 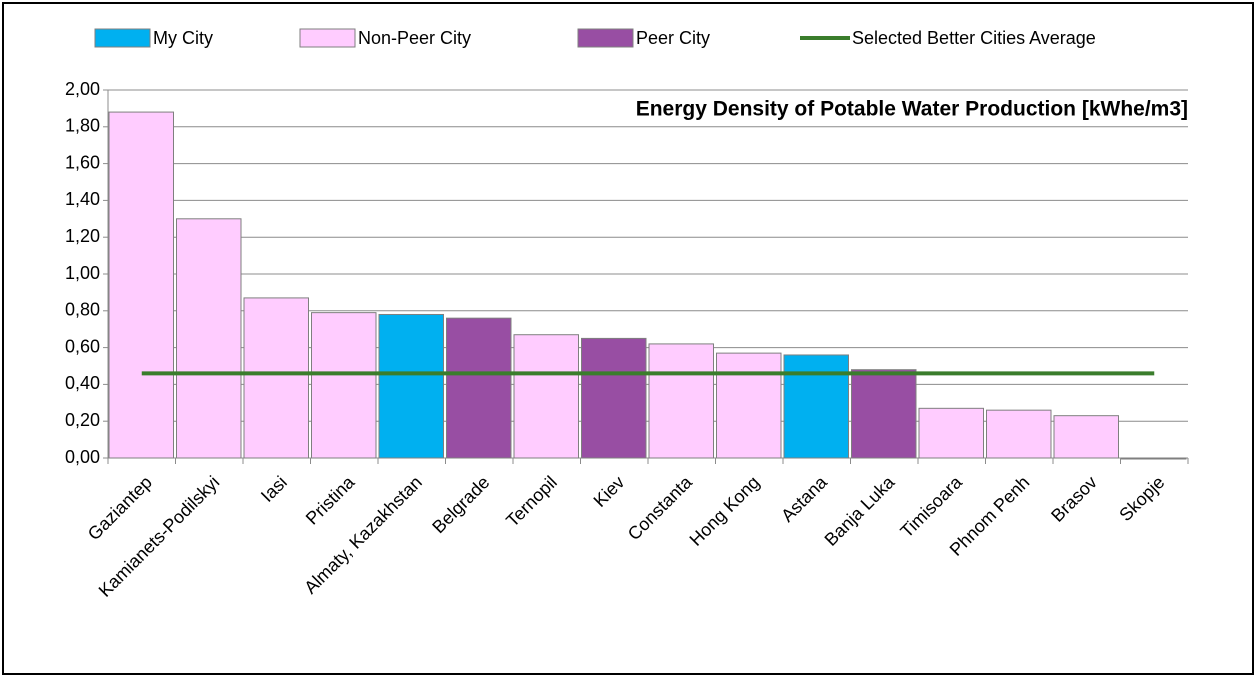 I want to click on y-tick-label: 1,20, so click(x=82, y=236).